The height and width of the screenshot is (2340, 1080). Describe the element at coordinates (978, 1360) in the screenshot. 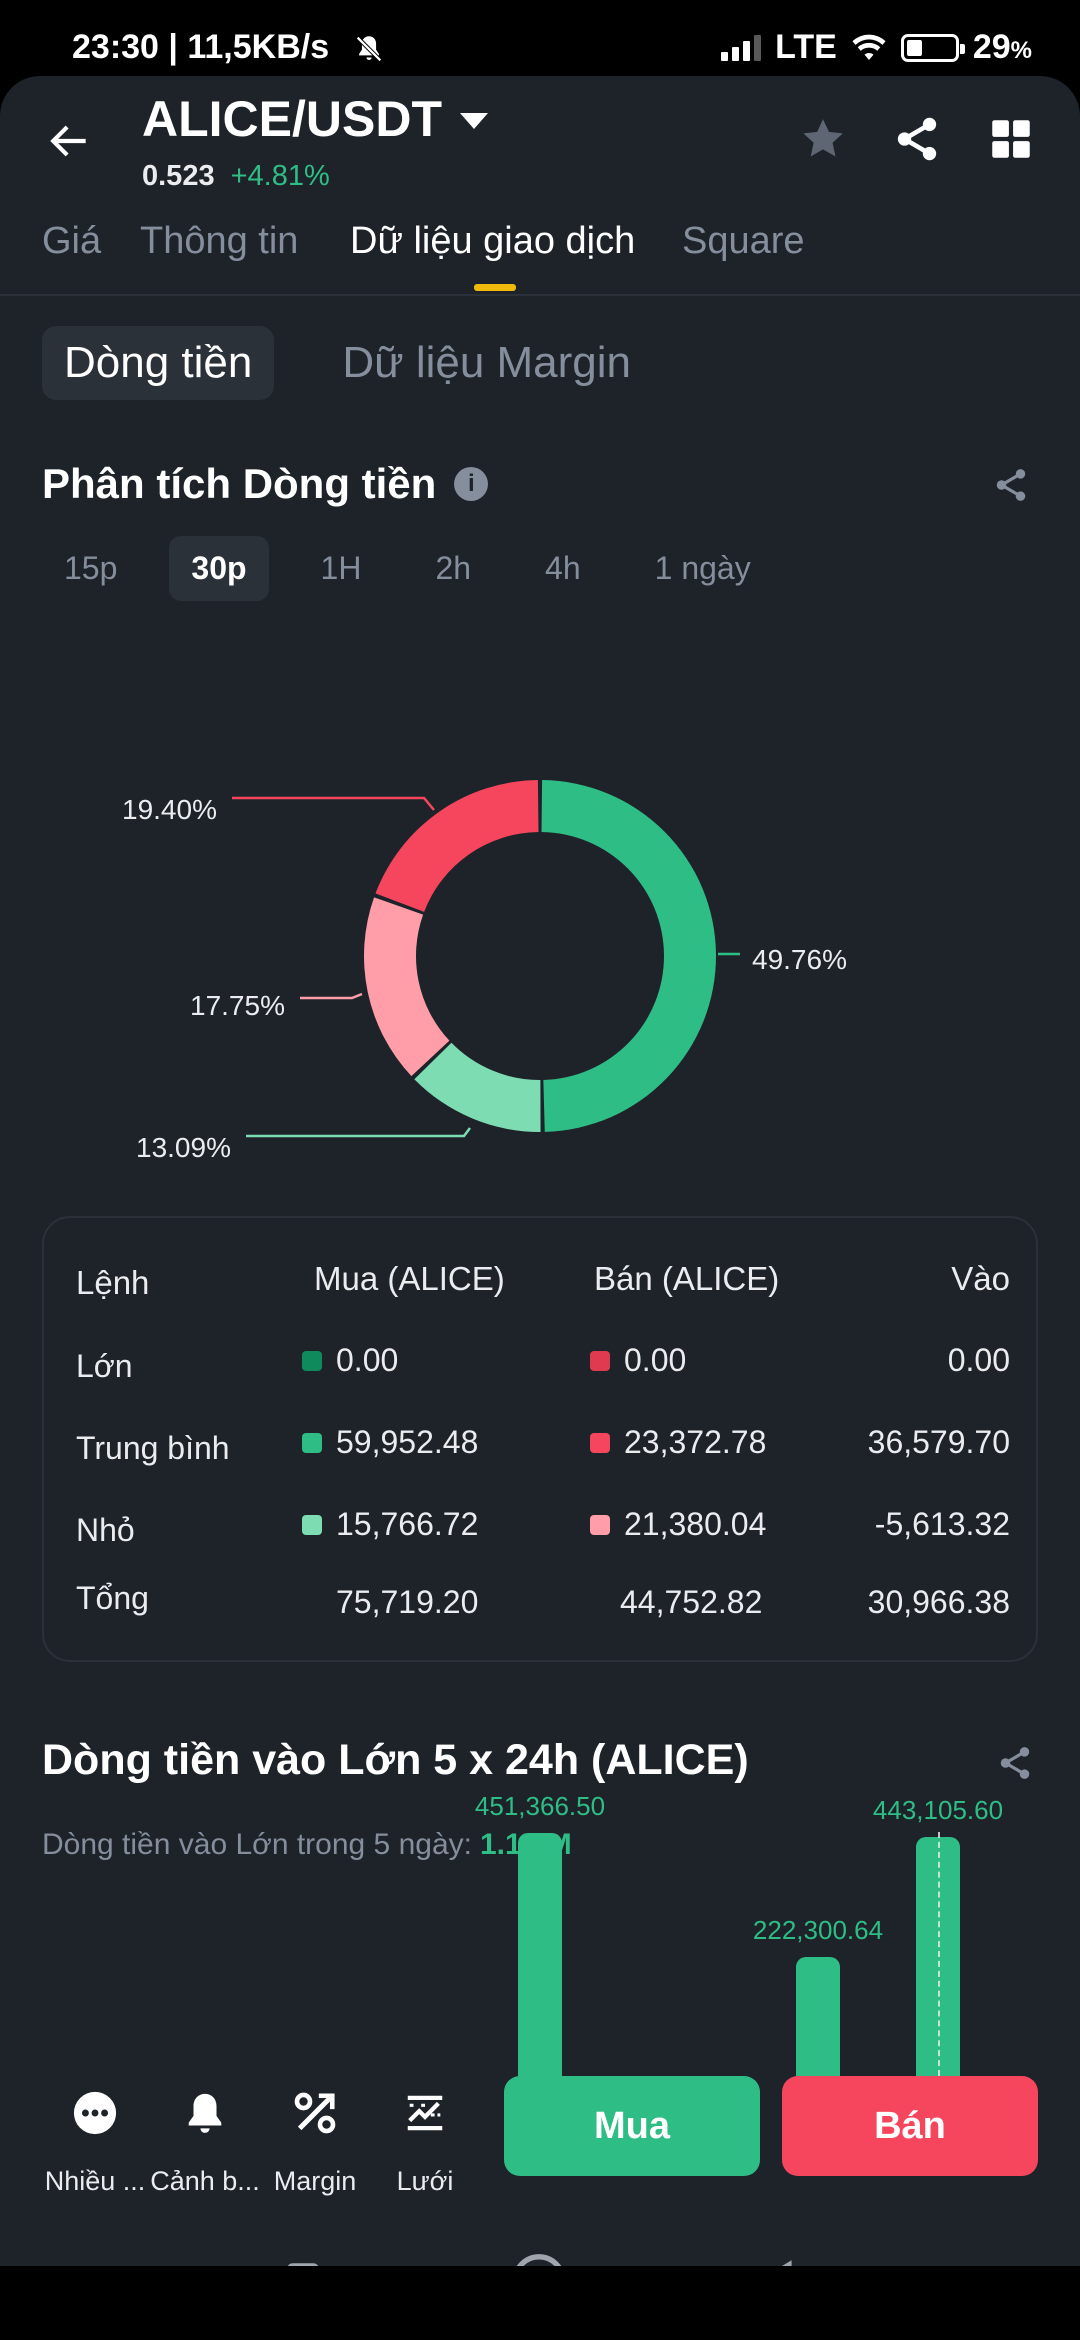

I see `net-value: 0.00` at that location.